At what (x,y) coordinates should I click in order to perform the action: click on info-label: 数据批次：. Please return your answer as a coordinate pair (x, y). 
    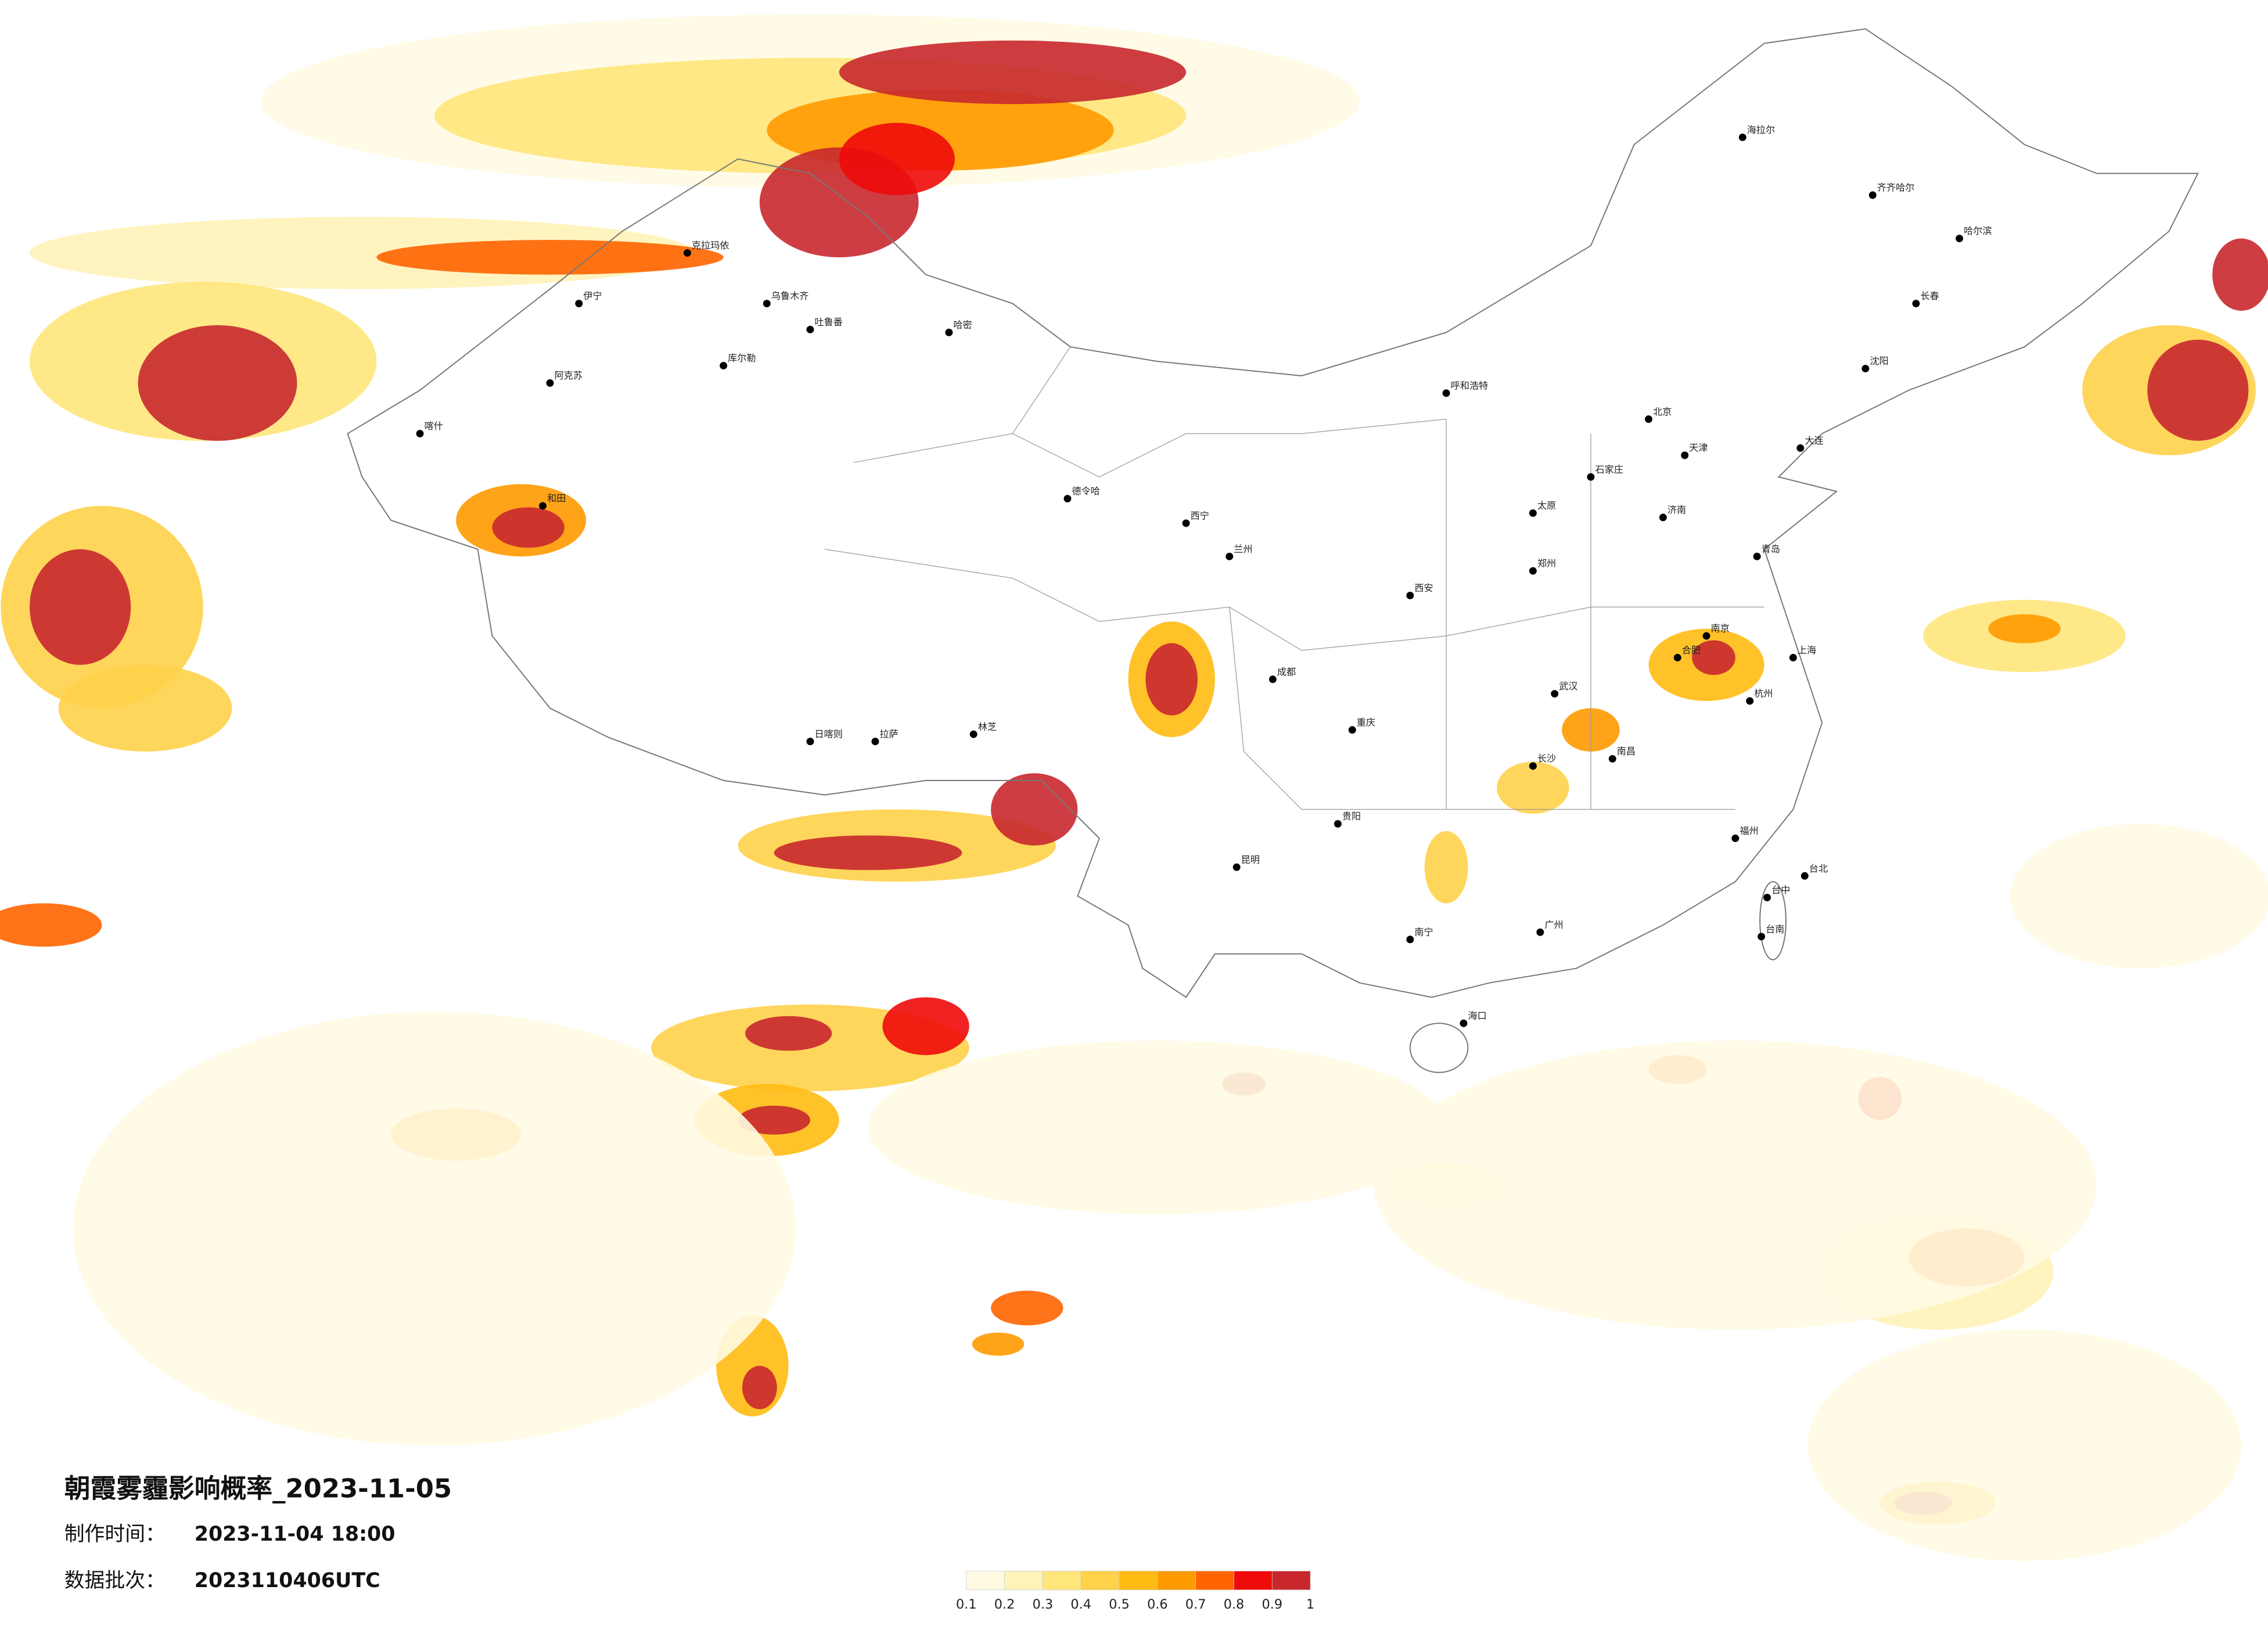
    Looking at the image, I should click on (115, 1581).